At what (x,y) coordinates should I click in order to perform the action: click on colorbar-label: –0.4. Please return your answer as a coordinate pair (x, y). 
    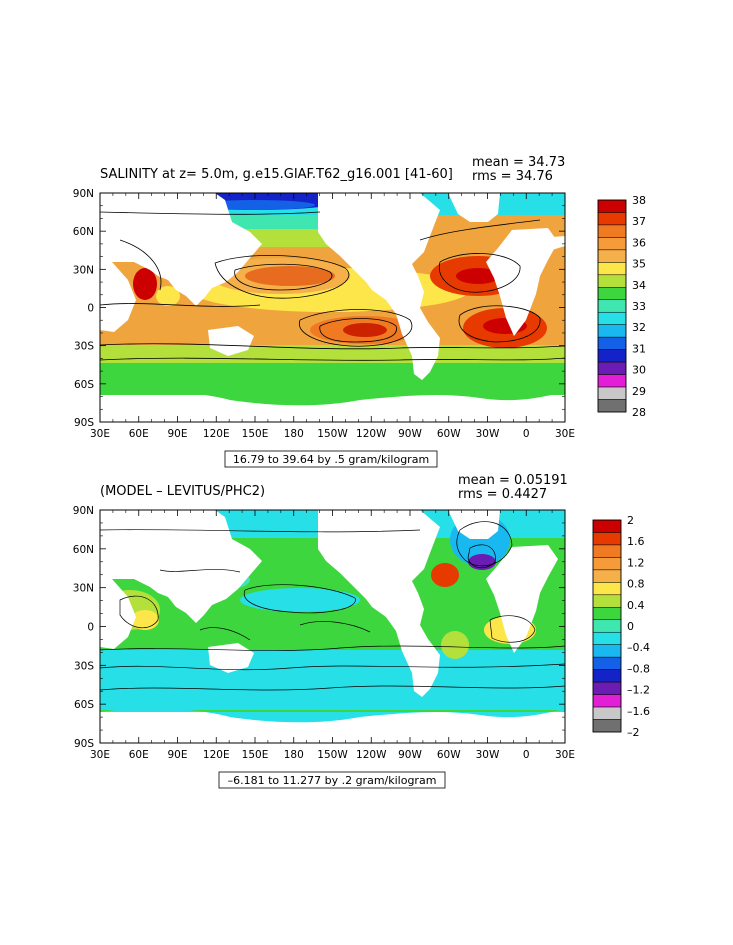
    Looking at the image, I should click on (638, 647).